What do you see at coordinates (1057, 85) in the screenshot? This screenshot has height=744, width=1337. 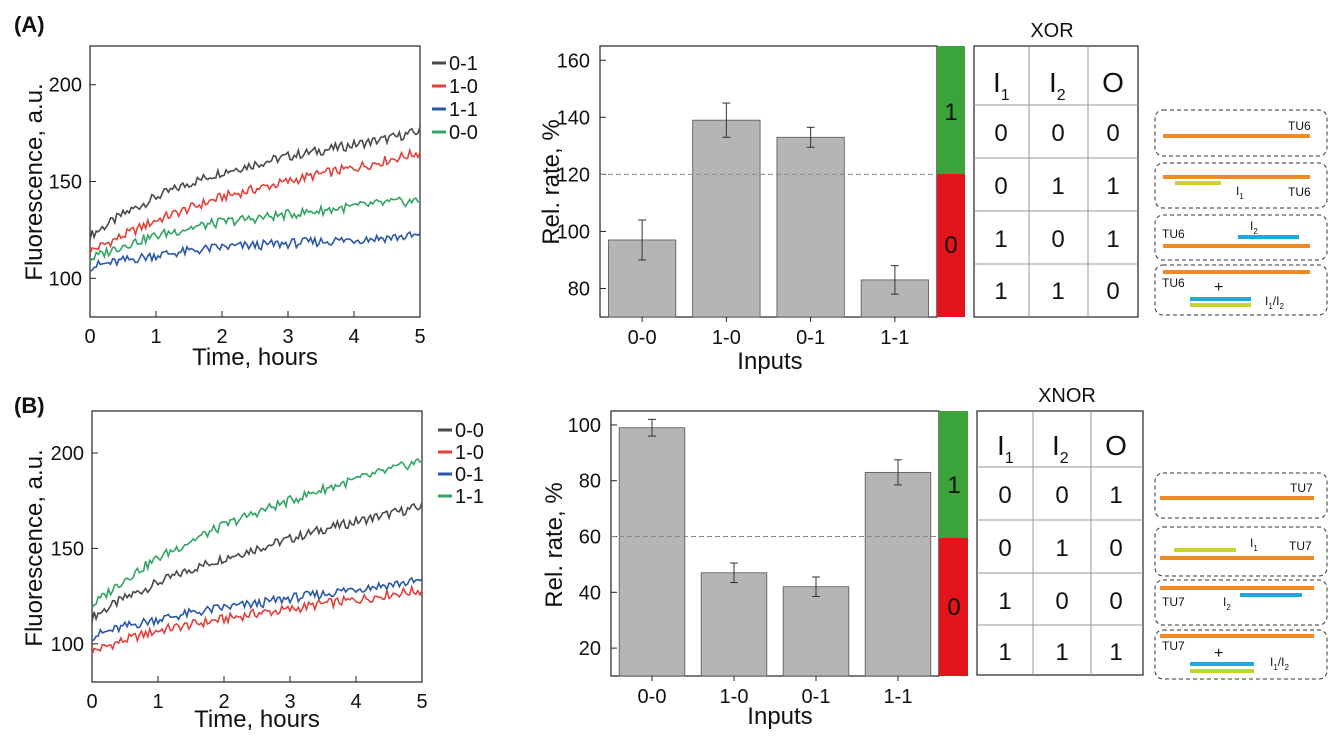 I see `header-input-2: I2` at bounding box center [1057, 85].